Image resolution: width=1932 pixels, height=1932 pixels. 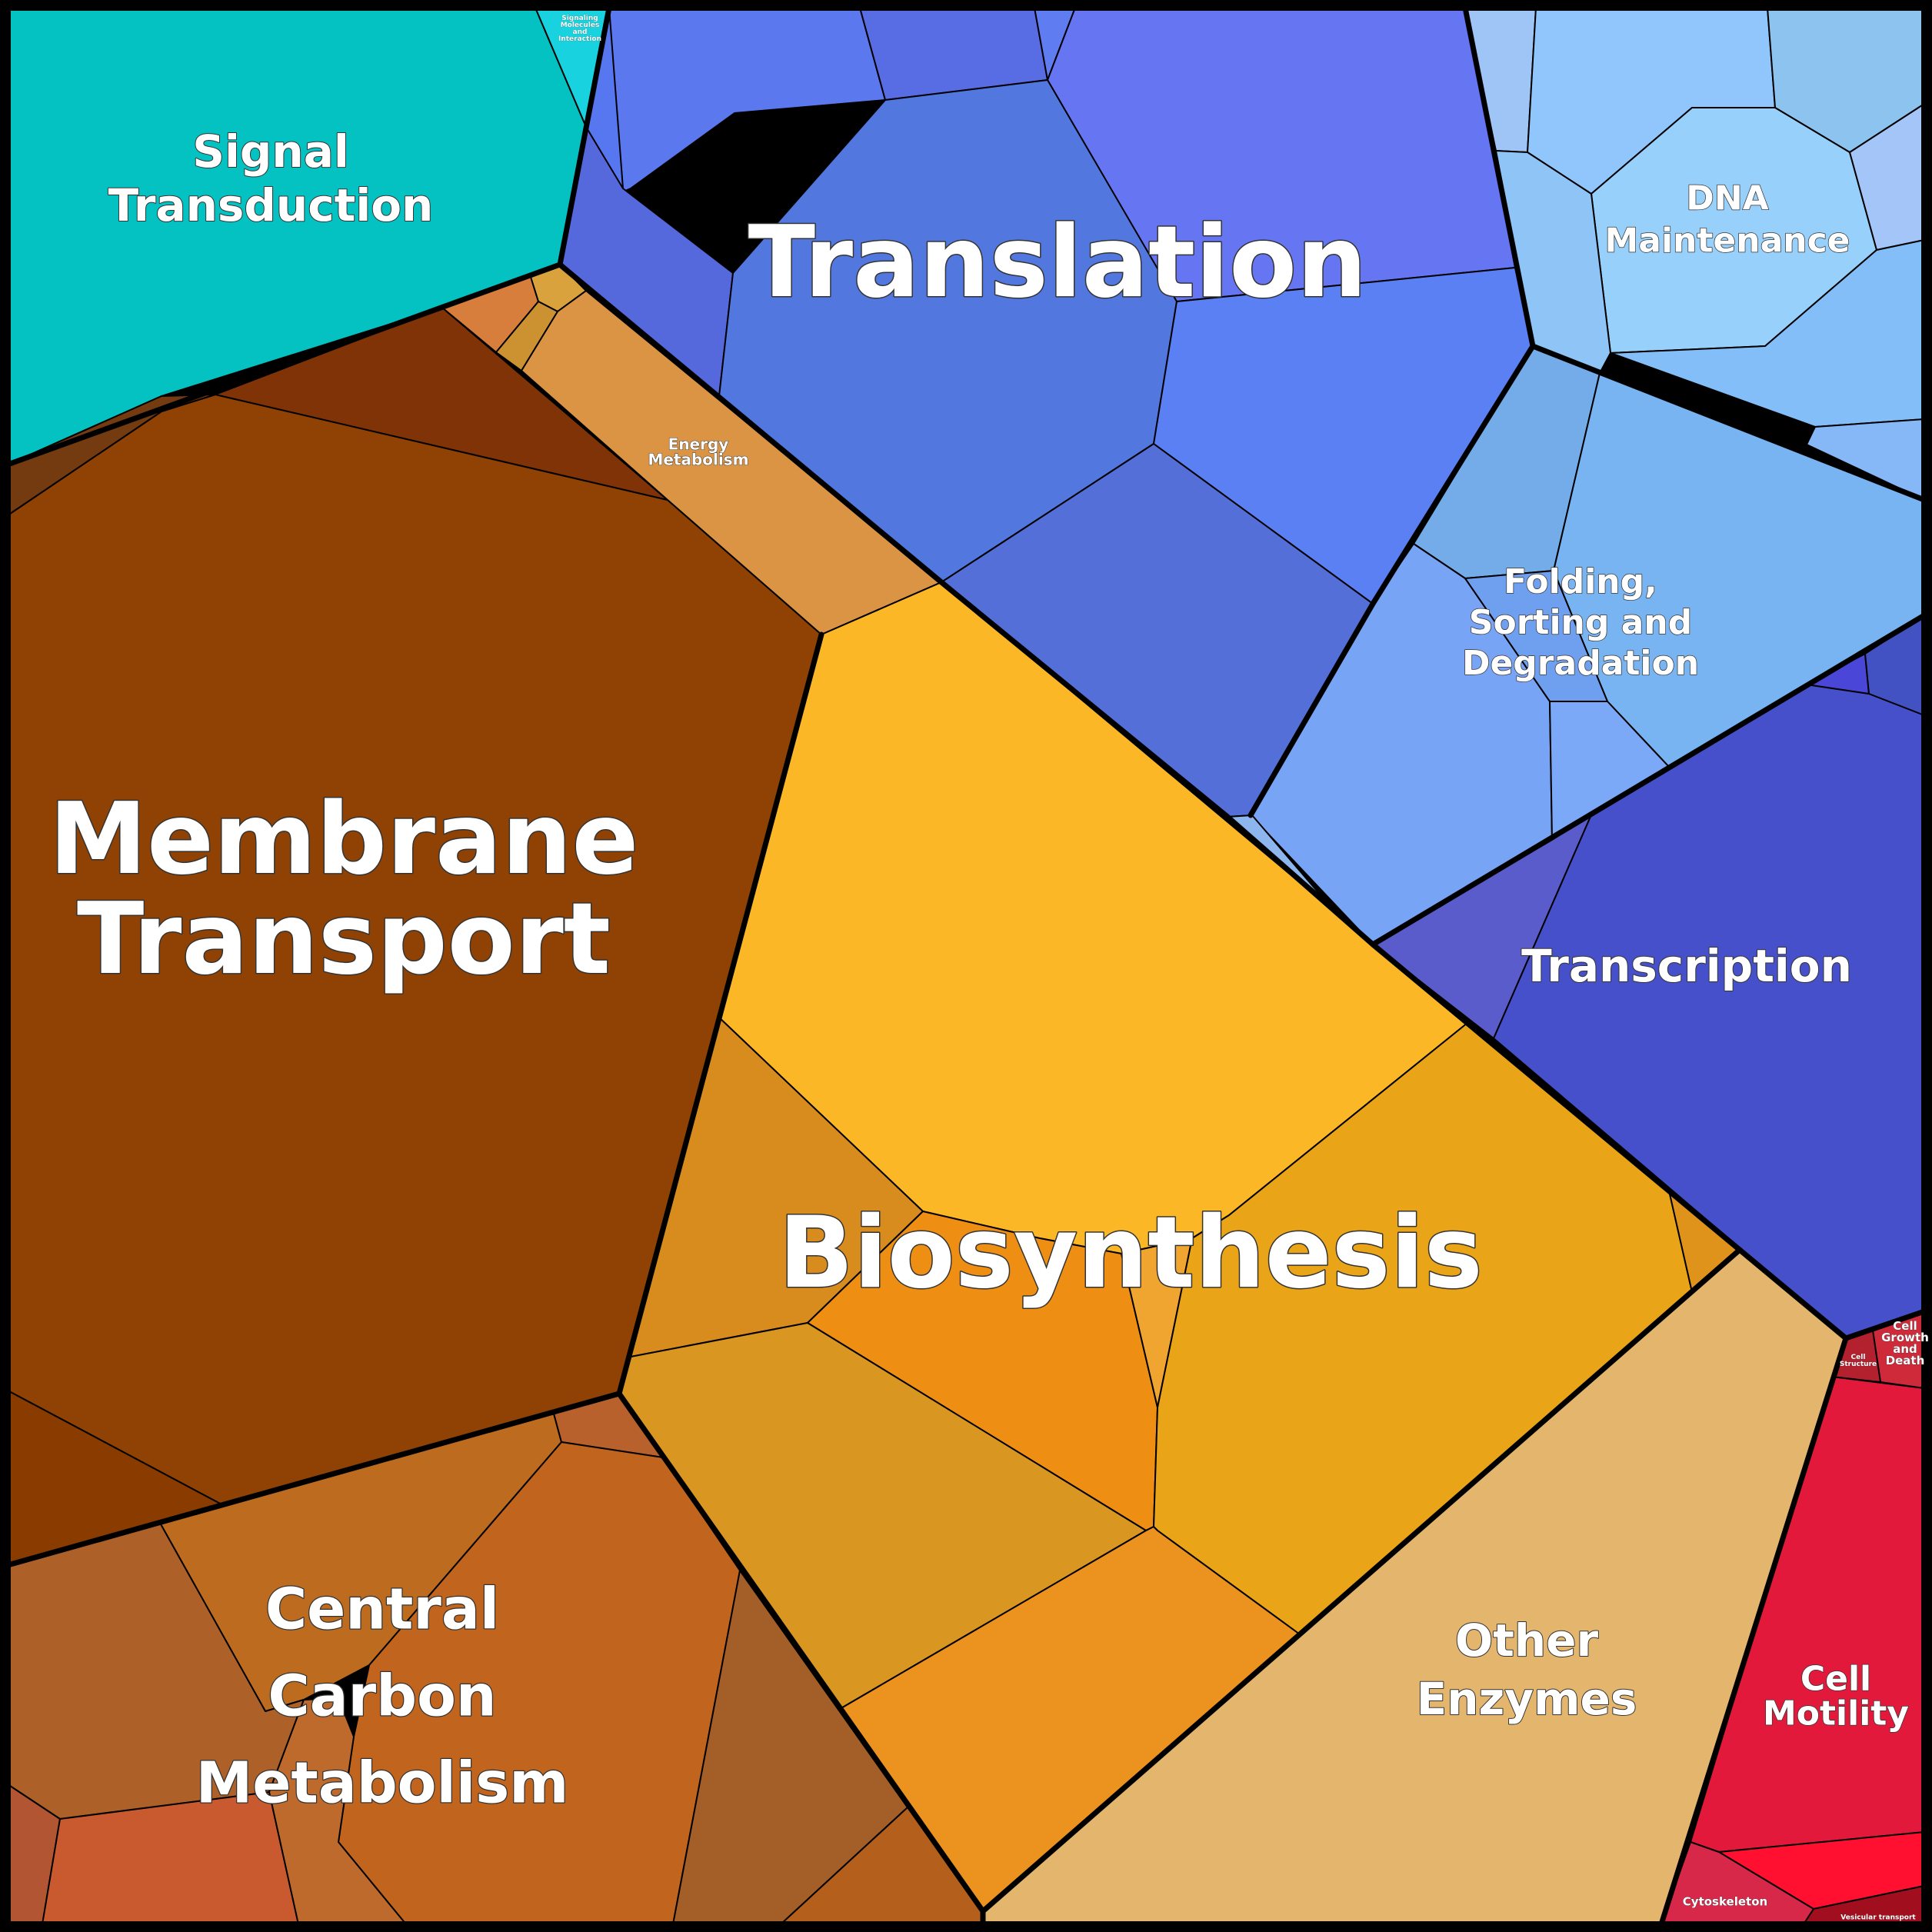 What do you see at coordinates (698, 444) in the screenshot?
I see `energy-metabolism-label: Energy` at bounding box center [698, 444].